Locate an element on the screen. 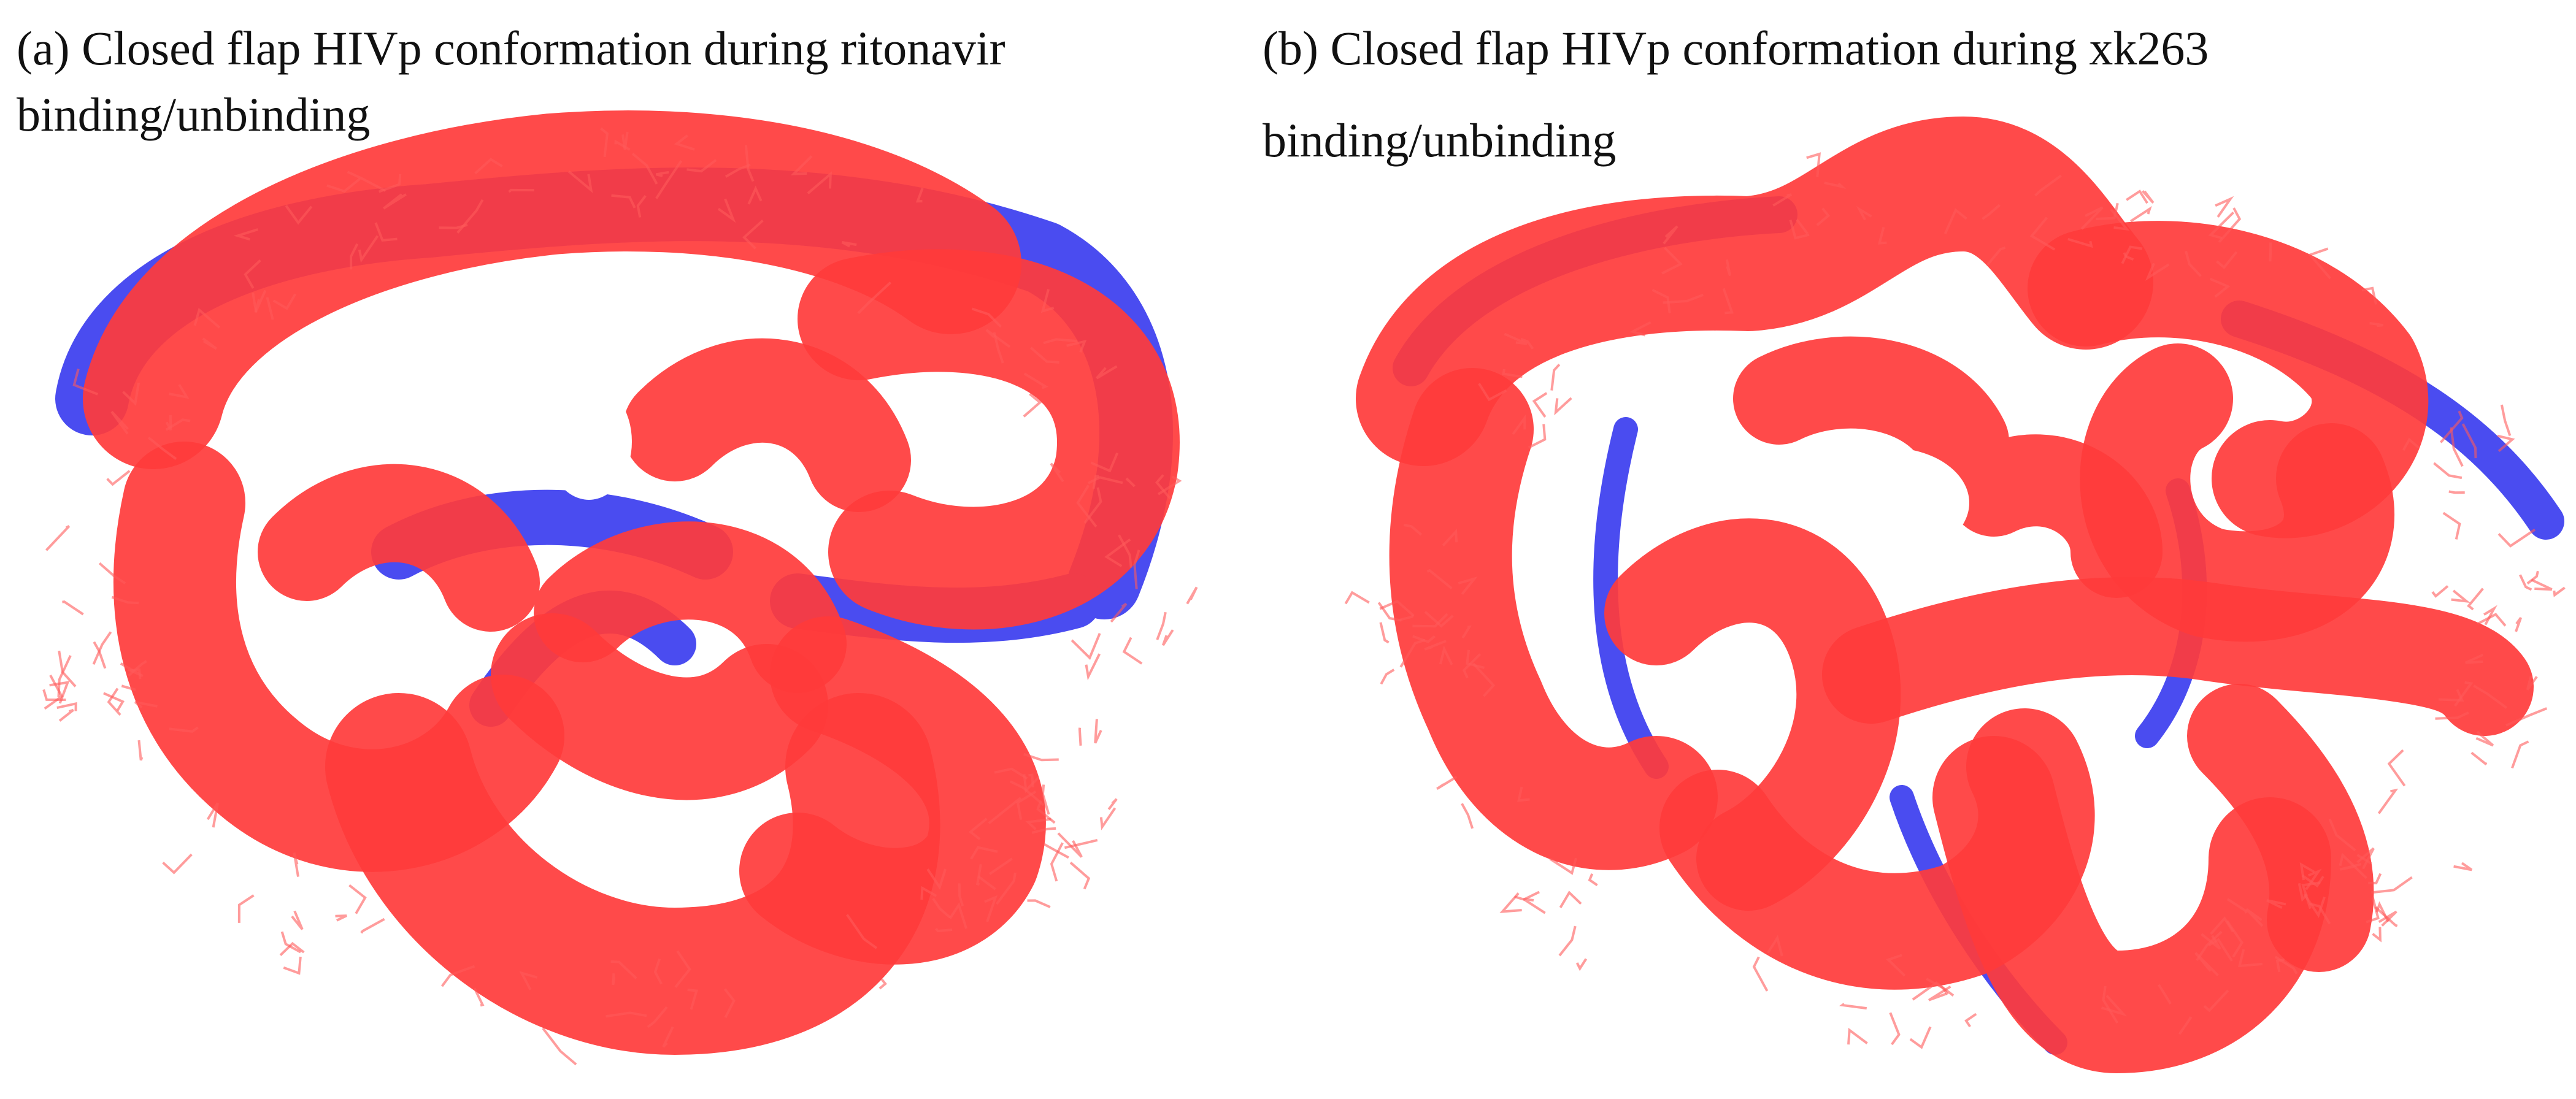 This screenshot has height=1099, width=2576. caption-line: binding/unbinding is located at coordinates (194, 115).